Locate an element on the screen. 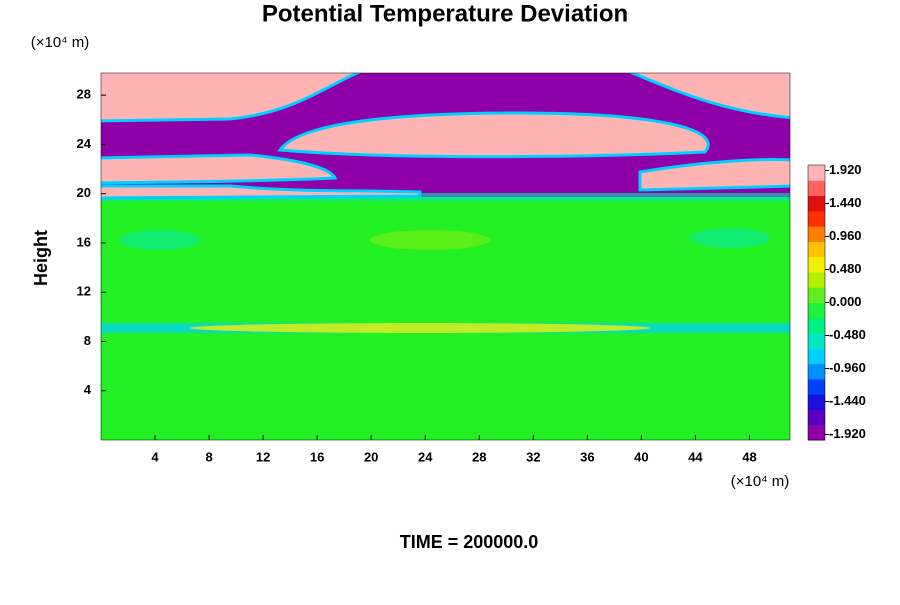  colorbar-tick-label: -0.480 is located at coordinates (847, 334).